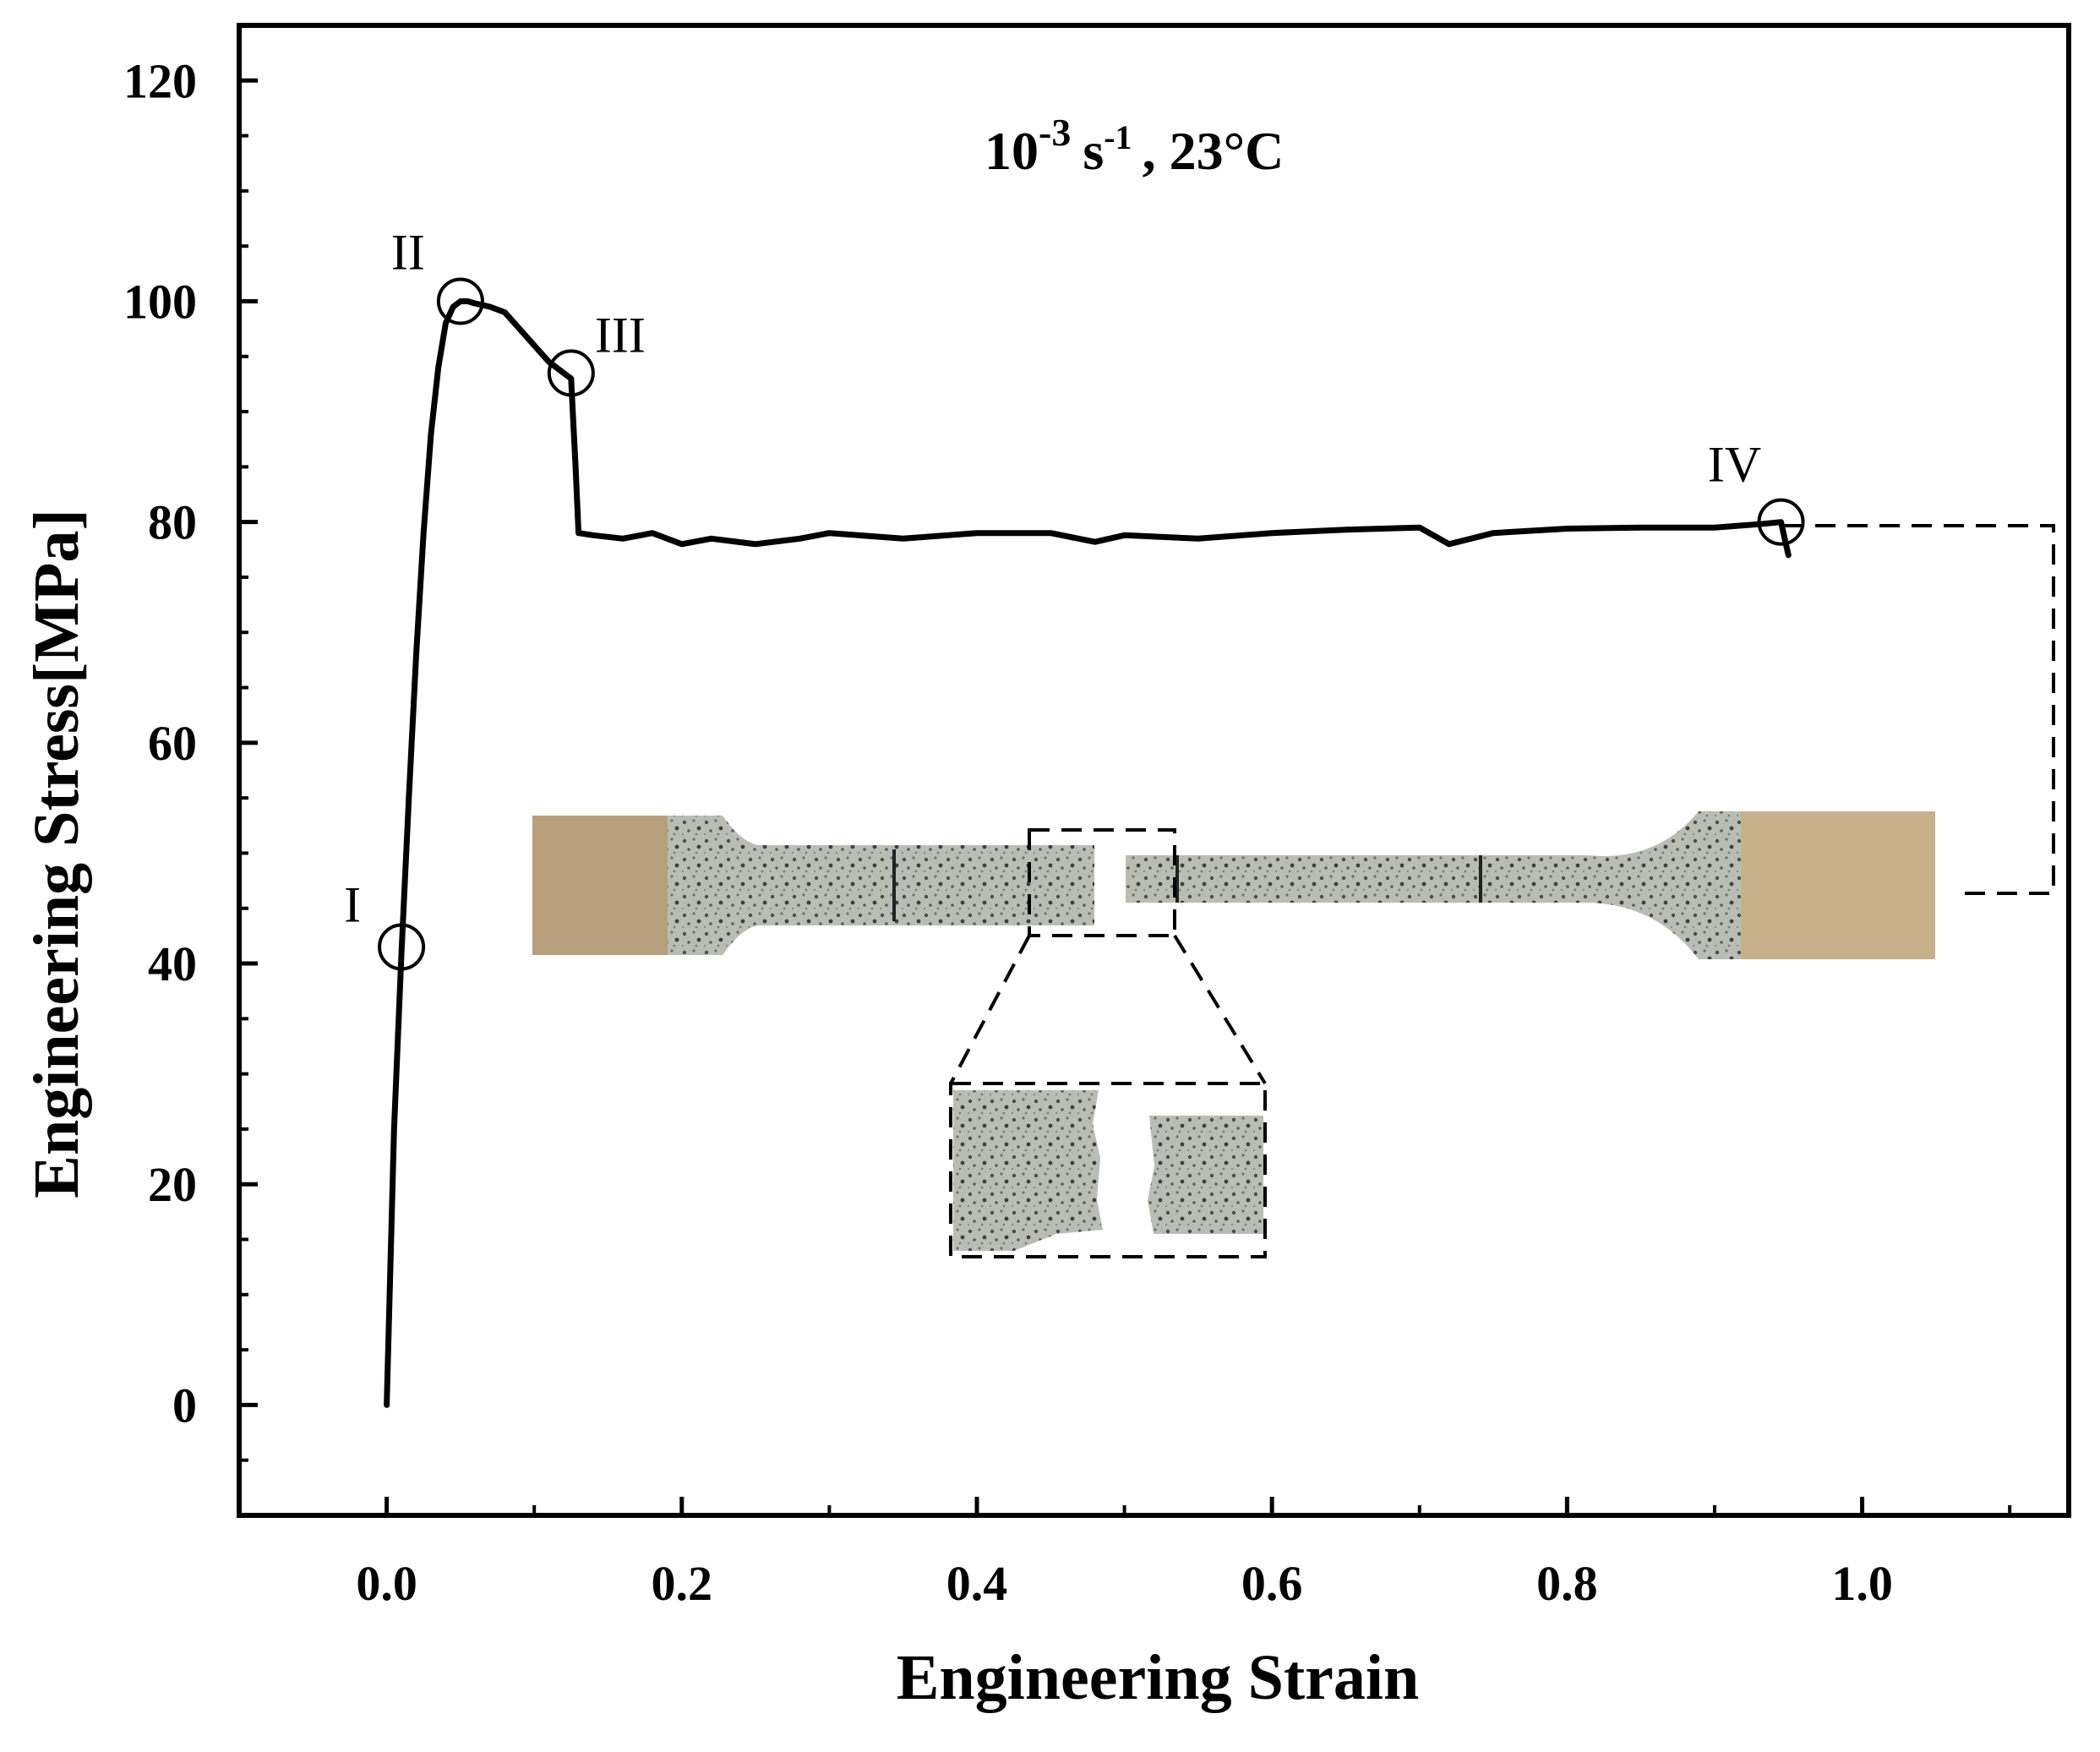 The height and width of the screenshot is (1752, 2100). Describe the element at coordinates (386, 1583) in the screenshot. I see `x-tick-label: 0.0` at that location.